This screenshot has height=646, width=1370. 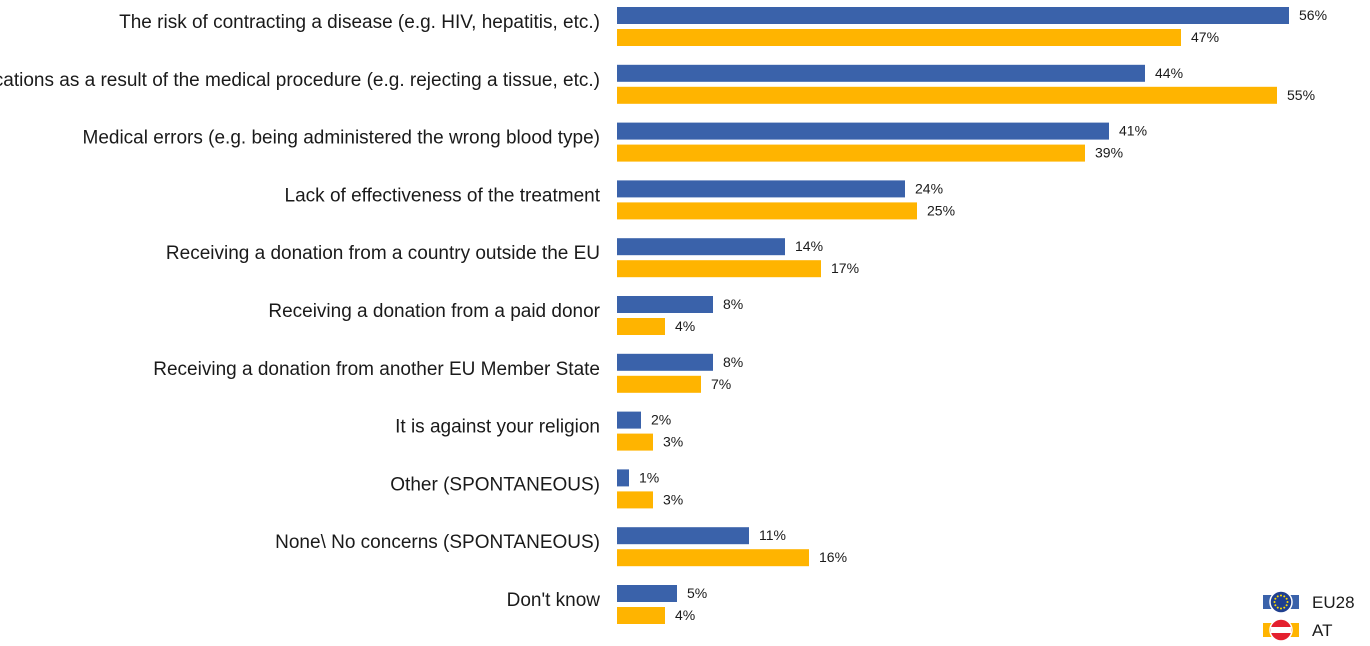 I want to click on data-label-eu28: 24%, so click(x=929, y=188).